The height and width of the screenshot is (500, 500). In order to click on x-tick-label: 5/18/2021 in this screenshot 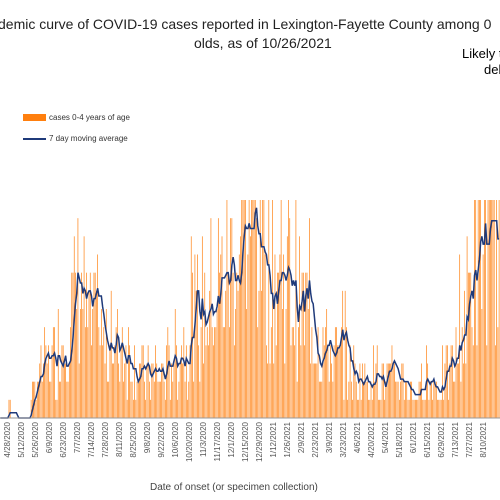, I will do `click(399, 439)`.